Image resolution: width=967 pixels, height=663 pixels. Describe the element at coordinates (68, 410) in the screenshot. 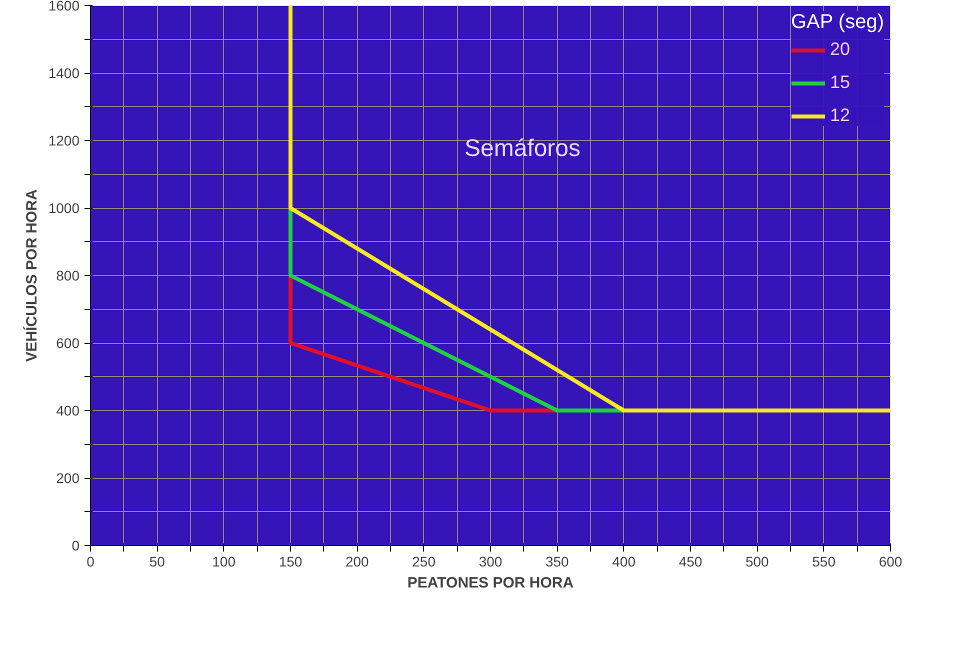

I see `y-tick-label: 400` at that location.